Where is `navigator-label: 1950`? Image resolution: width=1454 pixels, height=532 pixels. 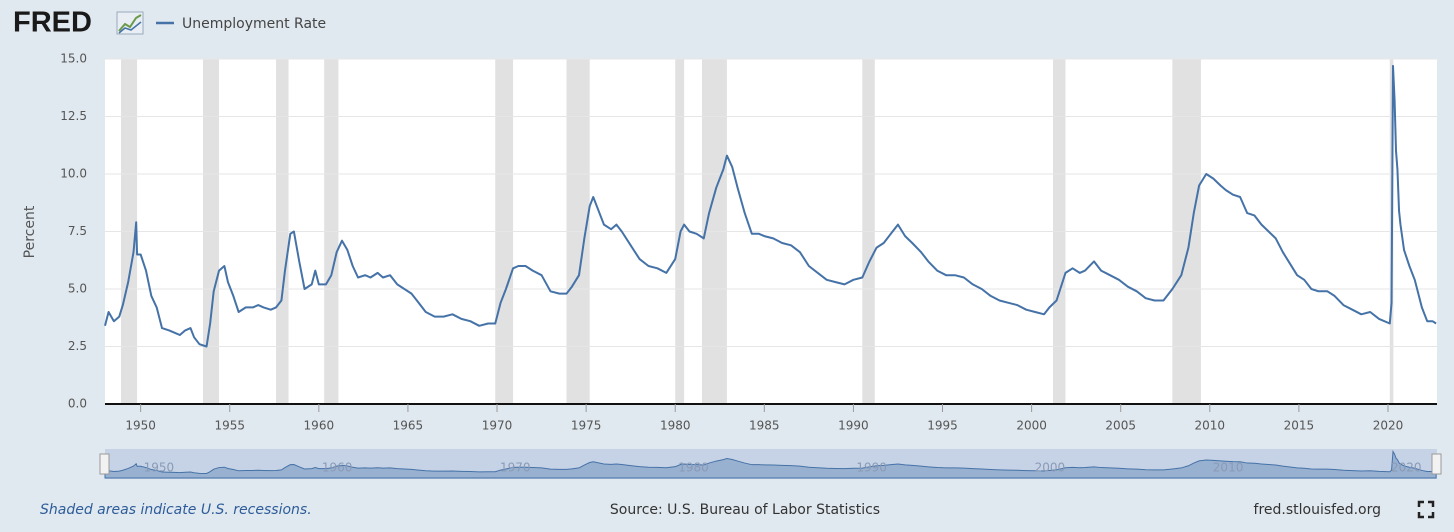 navigator-label: 1950 is located at coordinates (159, 468).